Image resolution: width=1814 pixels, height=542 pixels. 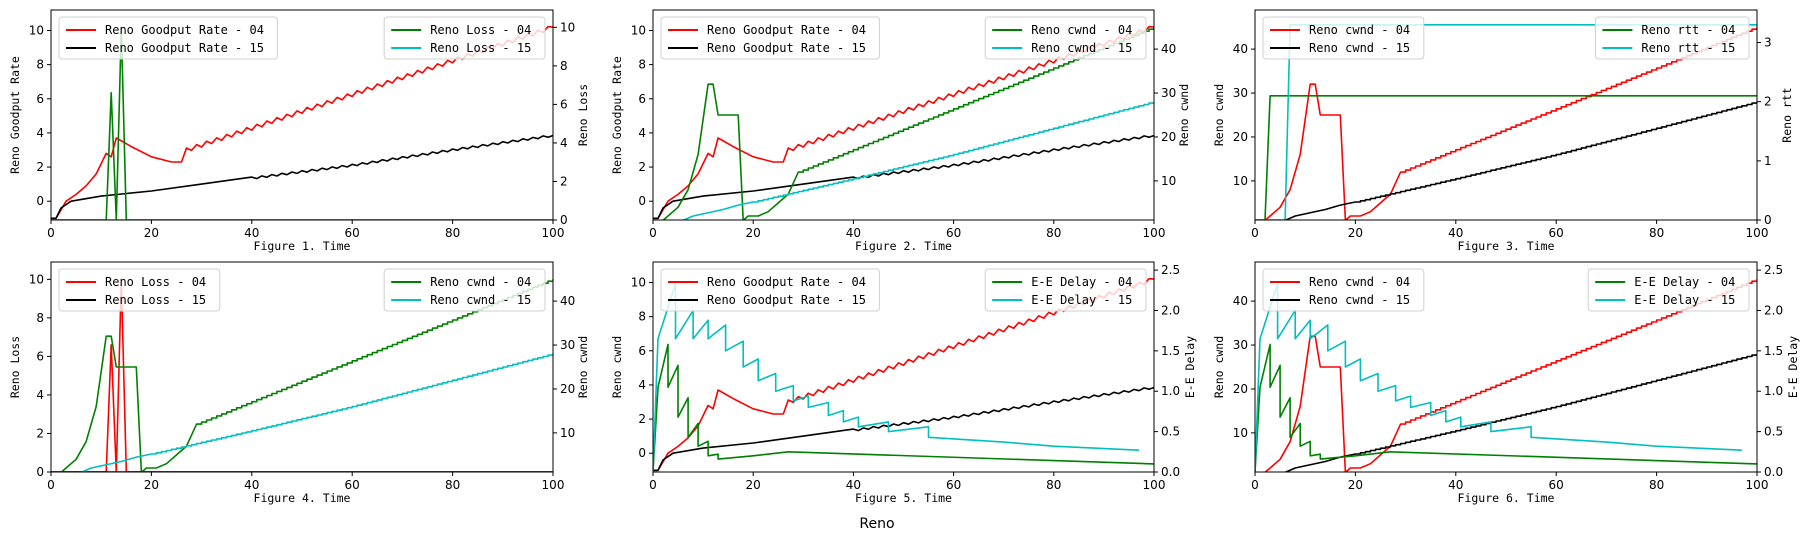 I want to click on y-tick-label-right: 6, so click(x=564, y=104).